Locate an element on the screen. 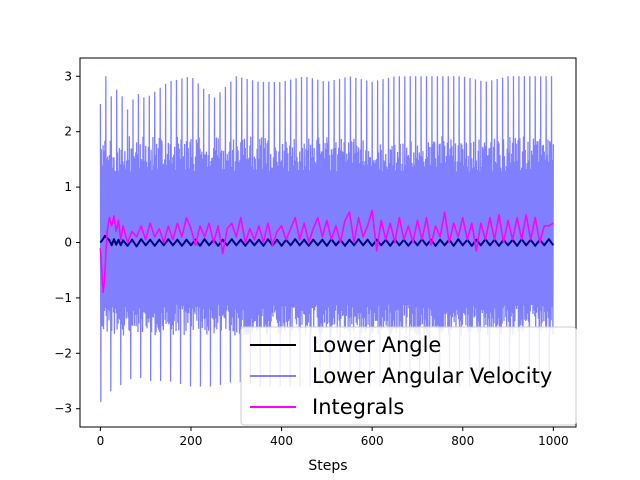  y-tick-label: 2 is located at coordinates (68, 132).